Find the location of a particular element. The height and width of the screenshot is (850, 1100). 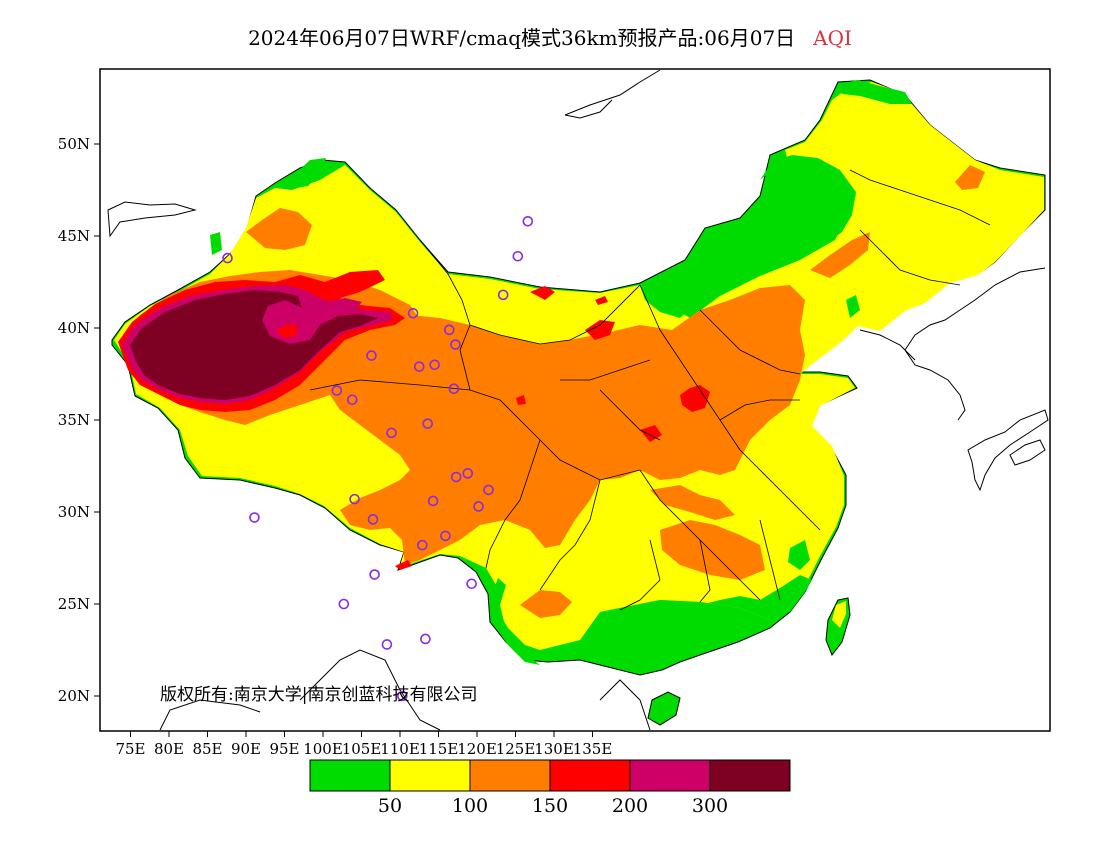

legend-label: 50 is located at coordinates (390, 806).